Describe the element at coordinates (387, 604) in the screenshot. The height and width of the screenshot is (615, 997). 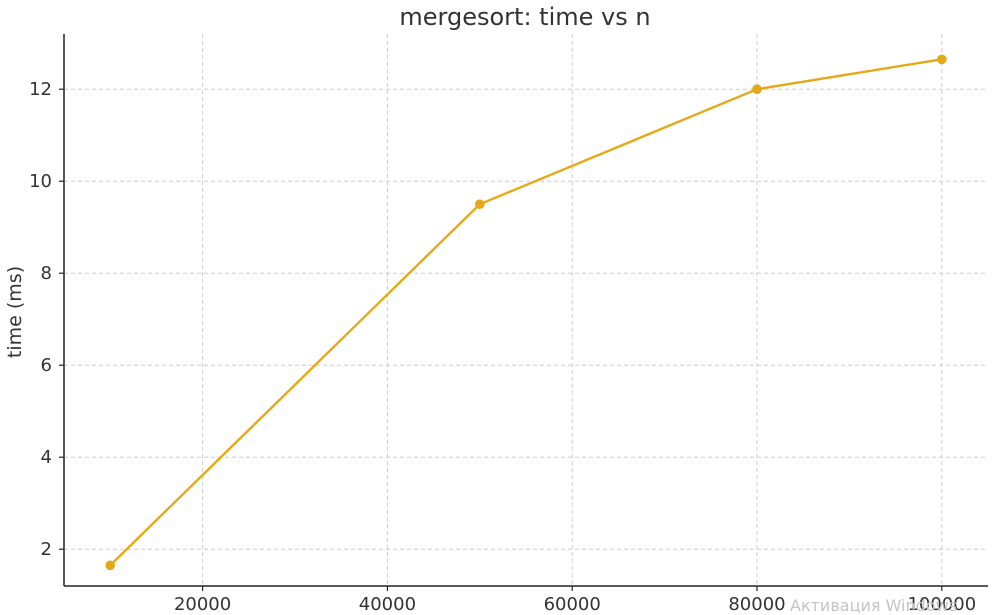
I see `x-tick-label: 40000` at that location.